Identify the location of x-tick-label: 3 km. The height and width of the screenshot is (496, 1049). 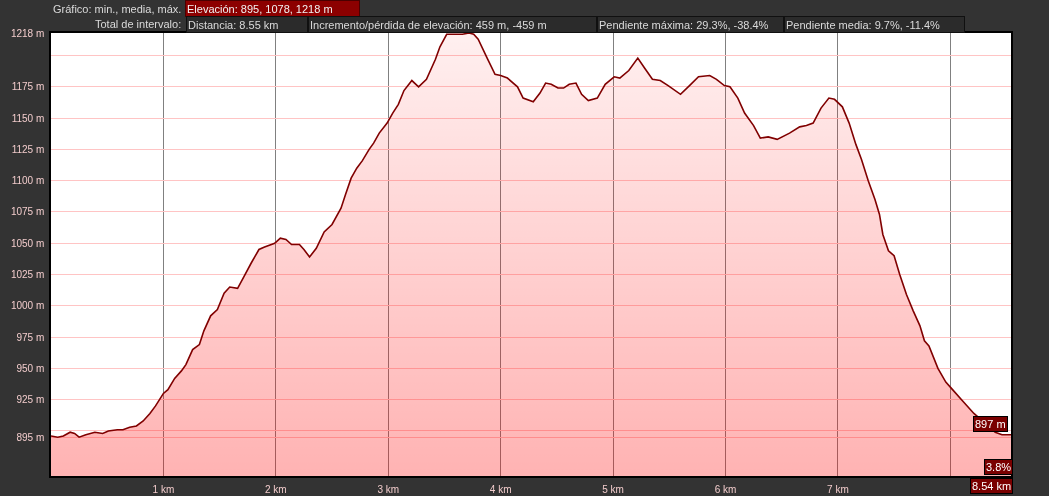
(388, 489).